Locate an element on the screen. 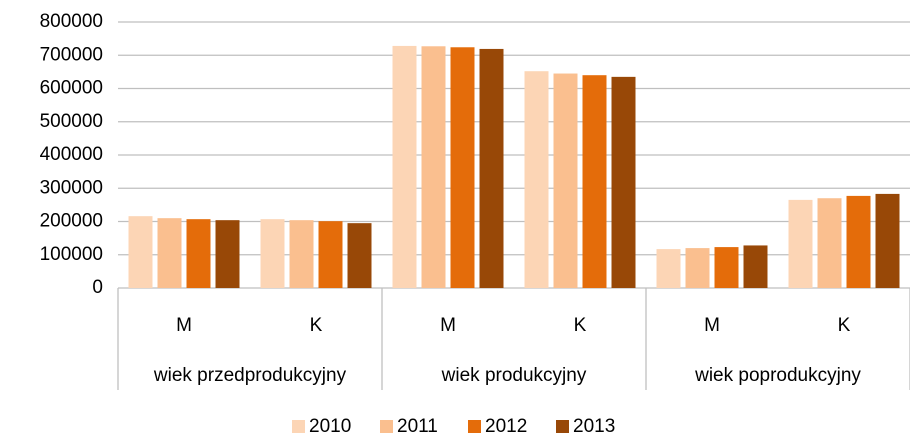 The width and height of the screenshot is (910, 436). legend-label: 2012 is located at coordinates (506, 426).